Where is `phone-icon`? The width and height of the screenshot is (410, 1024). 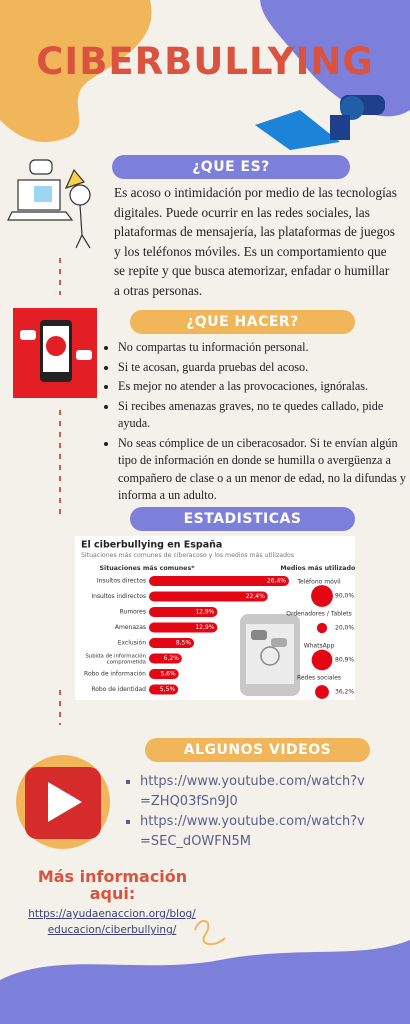
phone-icon is located at coordinates (270, 655).